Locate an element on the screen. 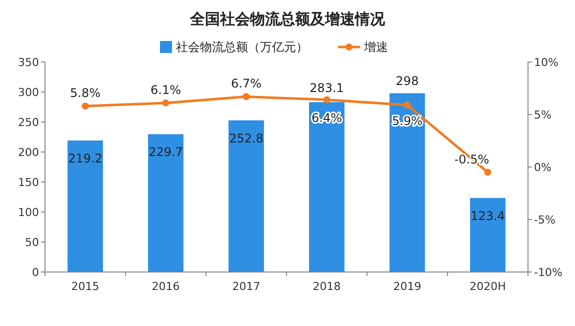  data-label: 298 is located at coordinates (407, 81).